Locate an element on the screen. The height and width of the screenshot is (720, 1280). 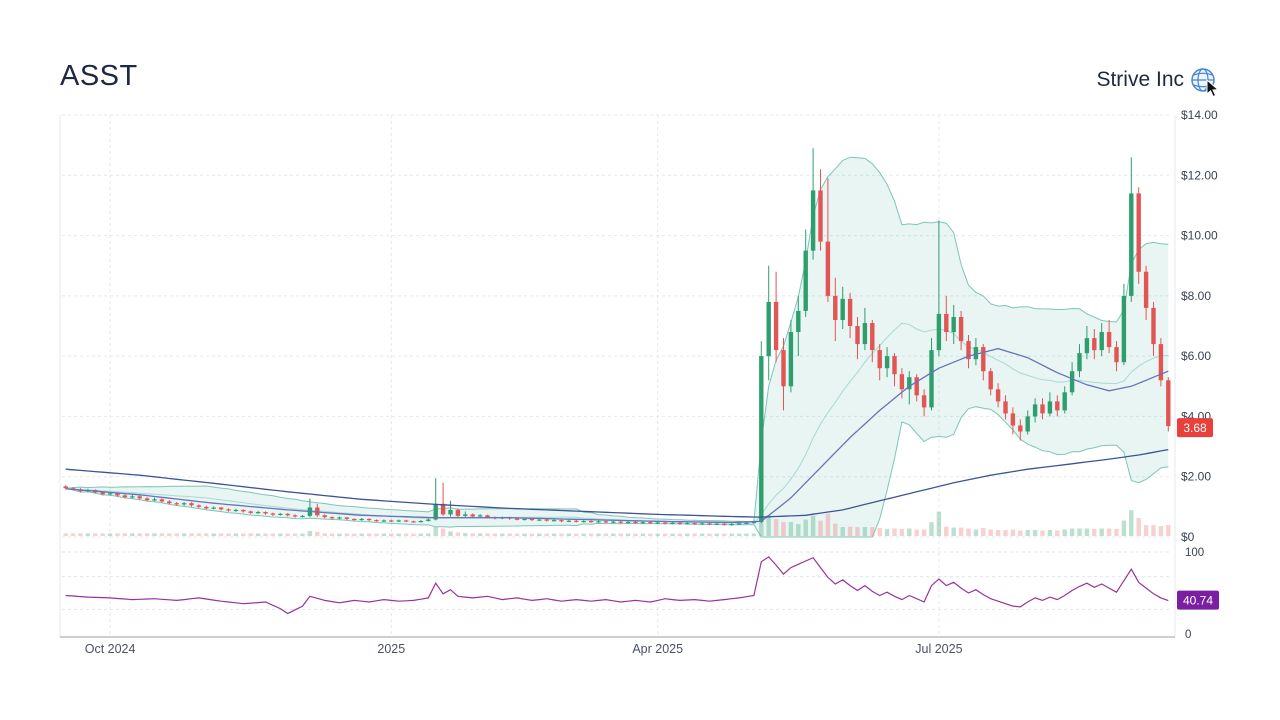
price-tick-label: $6.00 is located at coordinates (1196, 356).